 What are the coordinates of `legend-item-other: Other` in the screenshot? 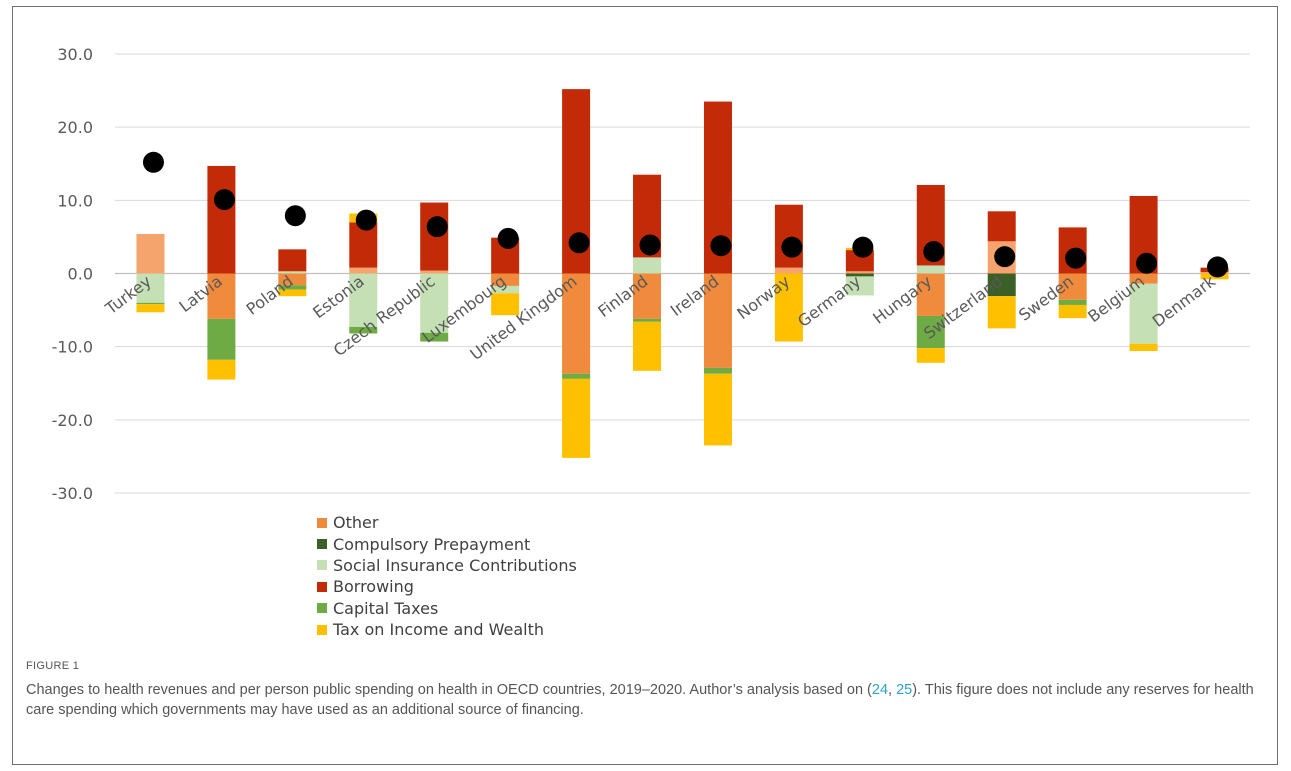 It's located at (447, 522).